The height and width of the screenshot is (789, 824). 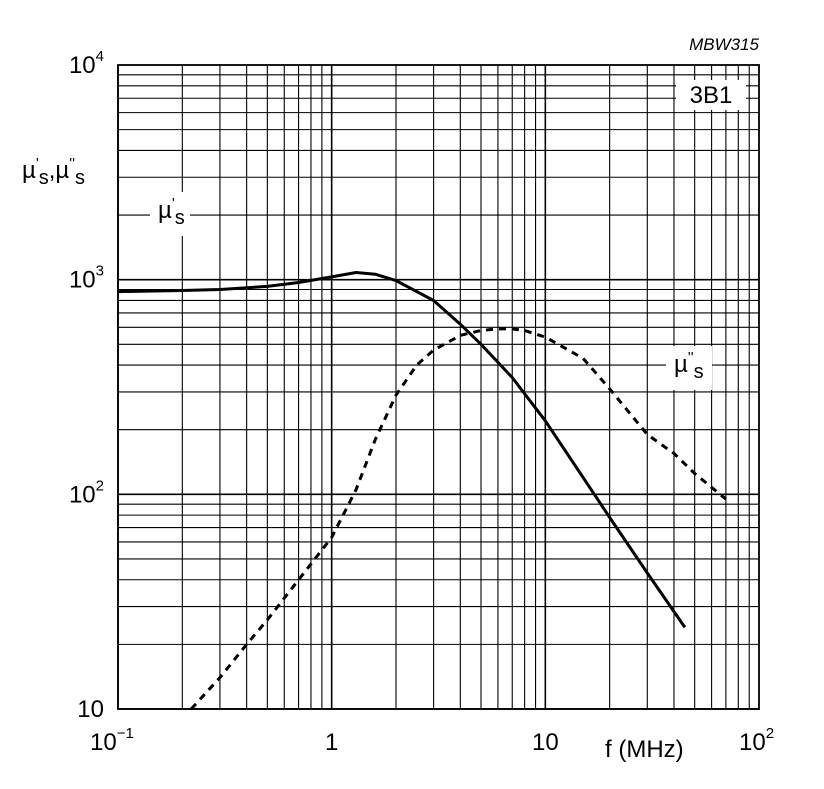 I want to click on tick-exponent: 3, so click(x=100, y=271).